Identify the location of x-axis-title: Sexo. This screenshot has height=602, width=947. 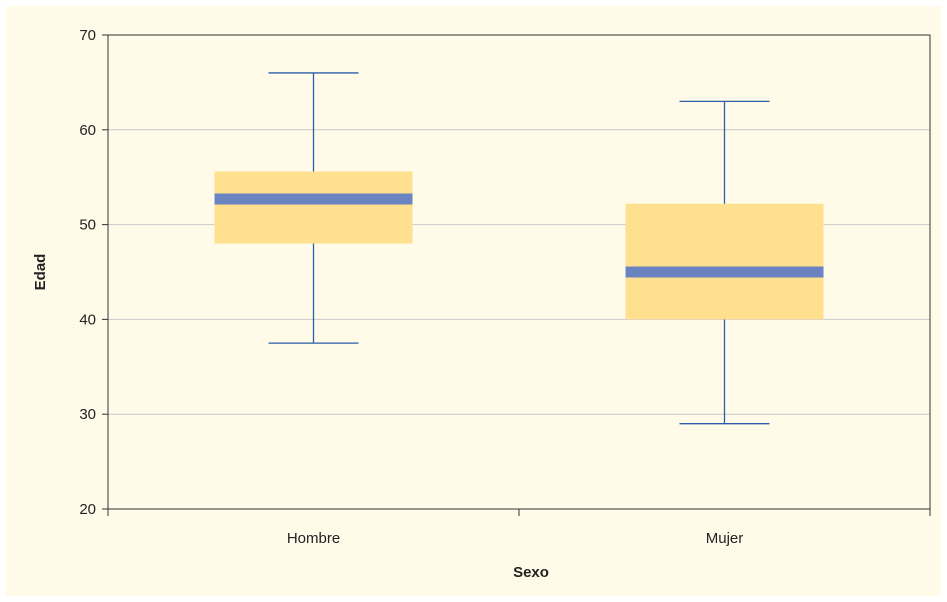
(531, 572).